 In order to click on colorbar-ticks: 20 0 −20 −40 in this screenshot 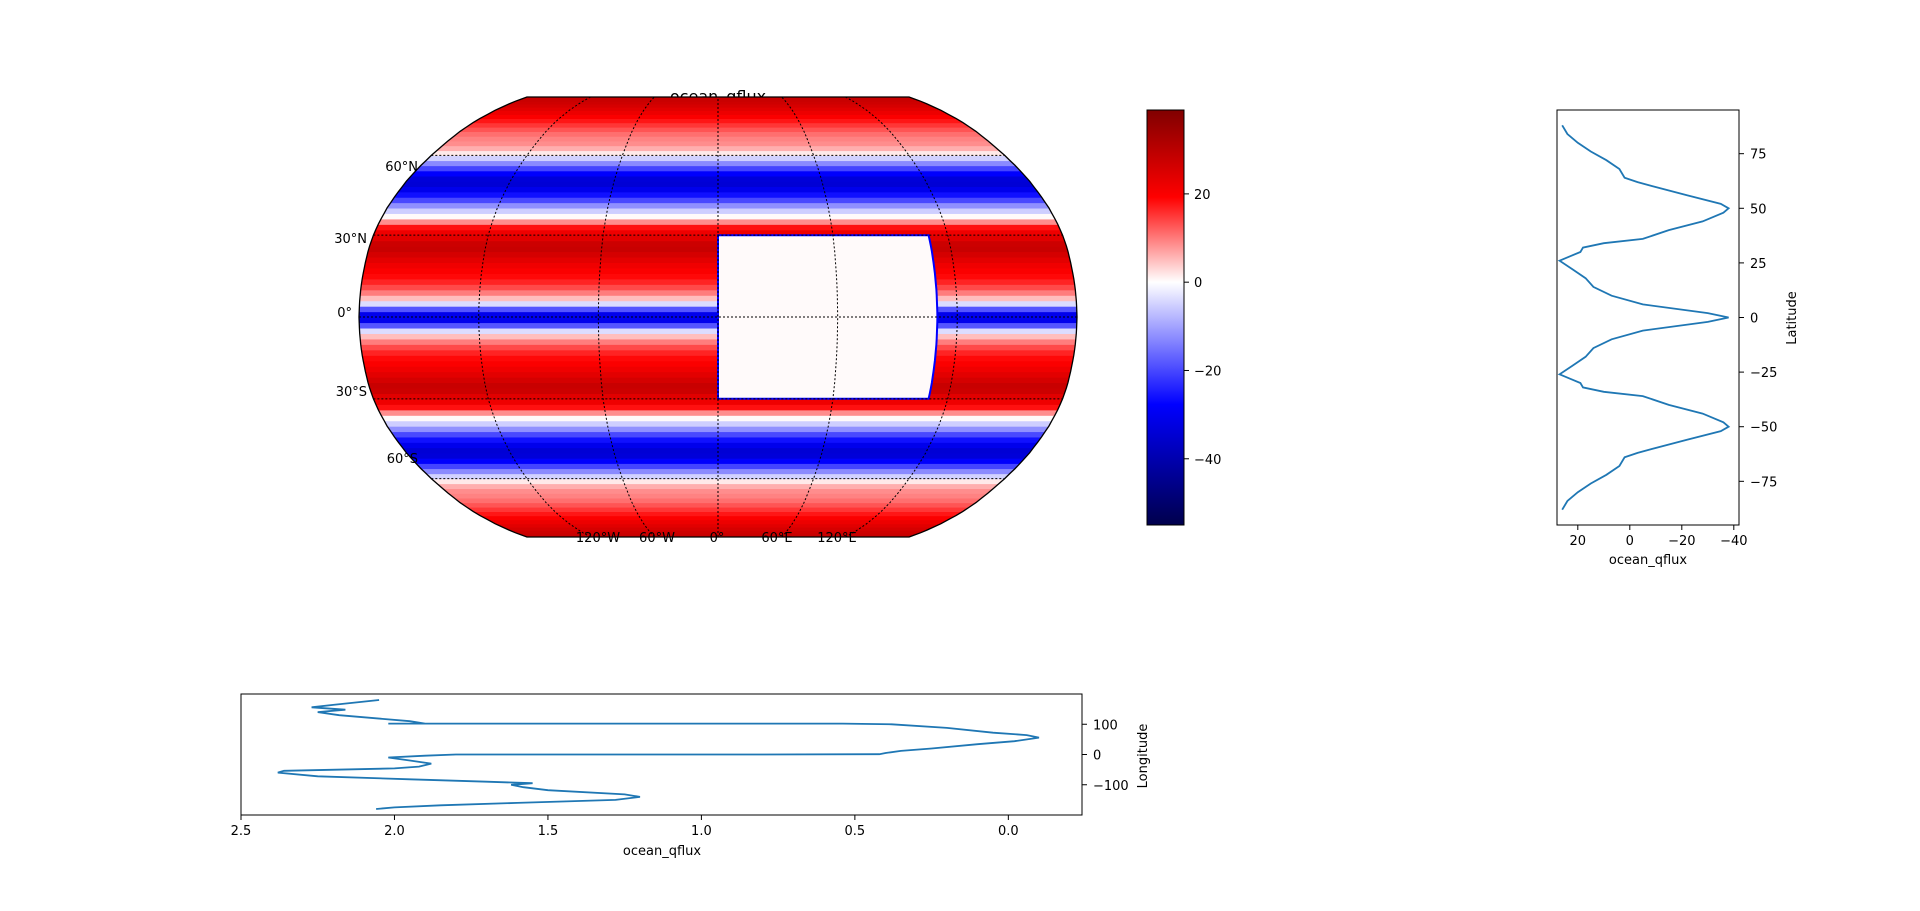, I will do `click(1202, 328)`.